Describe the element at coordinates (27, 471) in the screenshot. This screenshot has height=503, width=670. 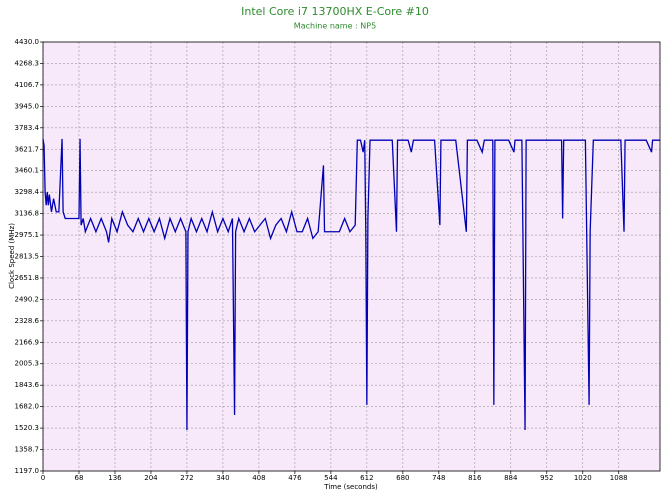
I see `y-tick-label: 1197.0` at that location.